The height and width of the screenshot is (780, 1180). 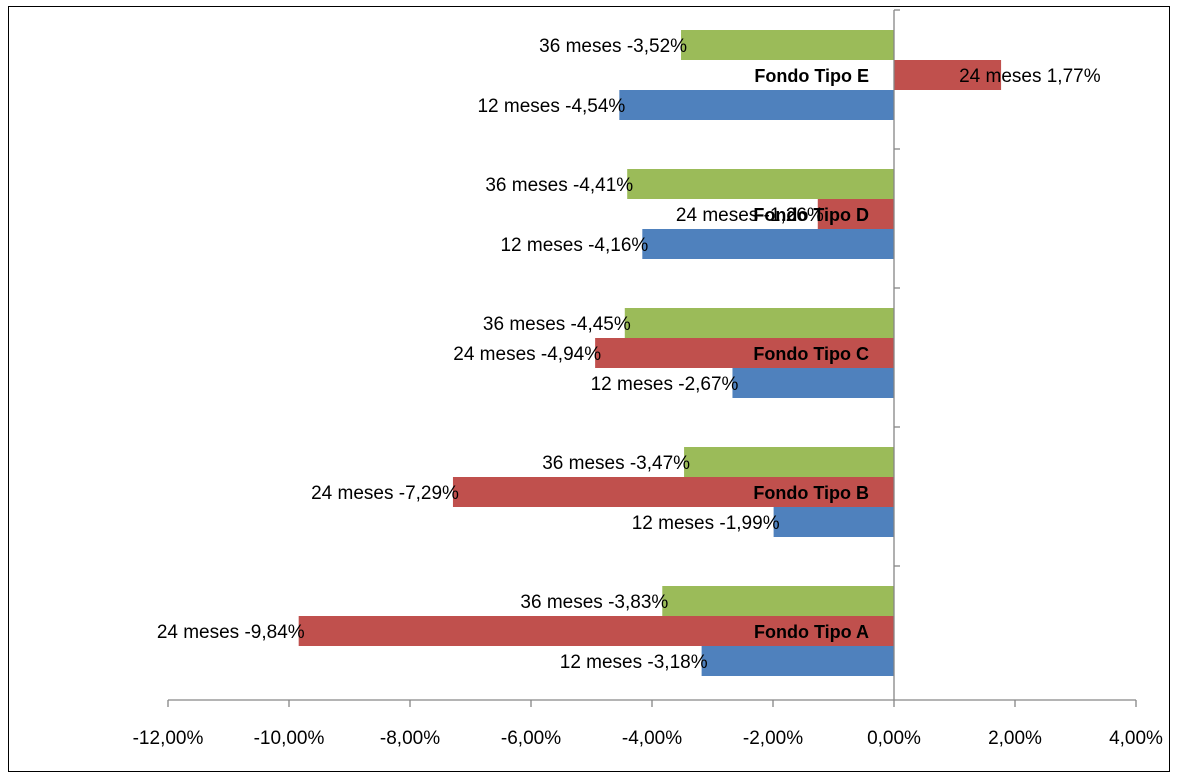 What do you see at coordinates (787, 45) in the screenshot?
I see `bar-36-meses-fondo-tipo-e` at bounding box center [787, 45].